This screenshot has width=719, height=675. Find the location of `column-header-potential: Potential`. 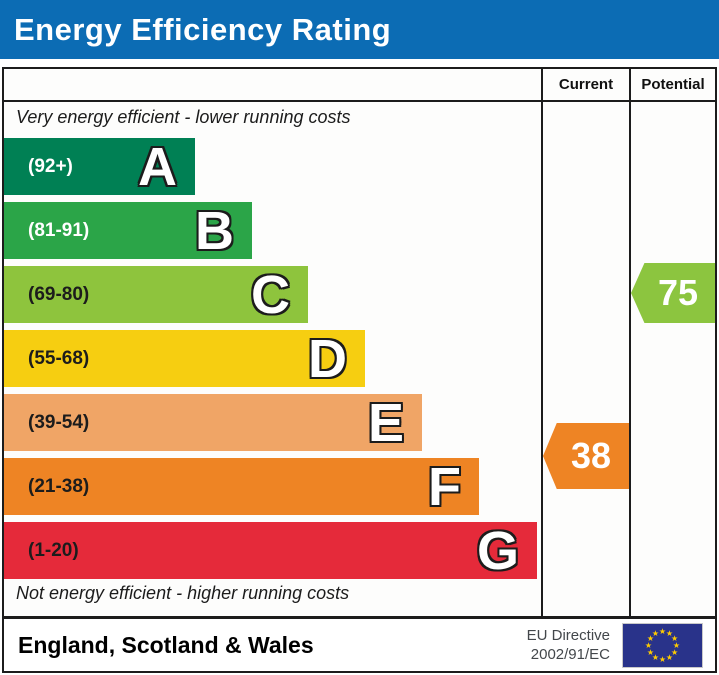

column-header-potential: Potential is located at coordinates (673, 84).